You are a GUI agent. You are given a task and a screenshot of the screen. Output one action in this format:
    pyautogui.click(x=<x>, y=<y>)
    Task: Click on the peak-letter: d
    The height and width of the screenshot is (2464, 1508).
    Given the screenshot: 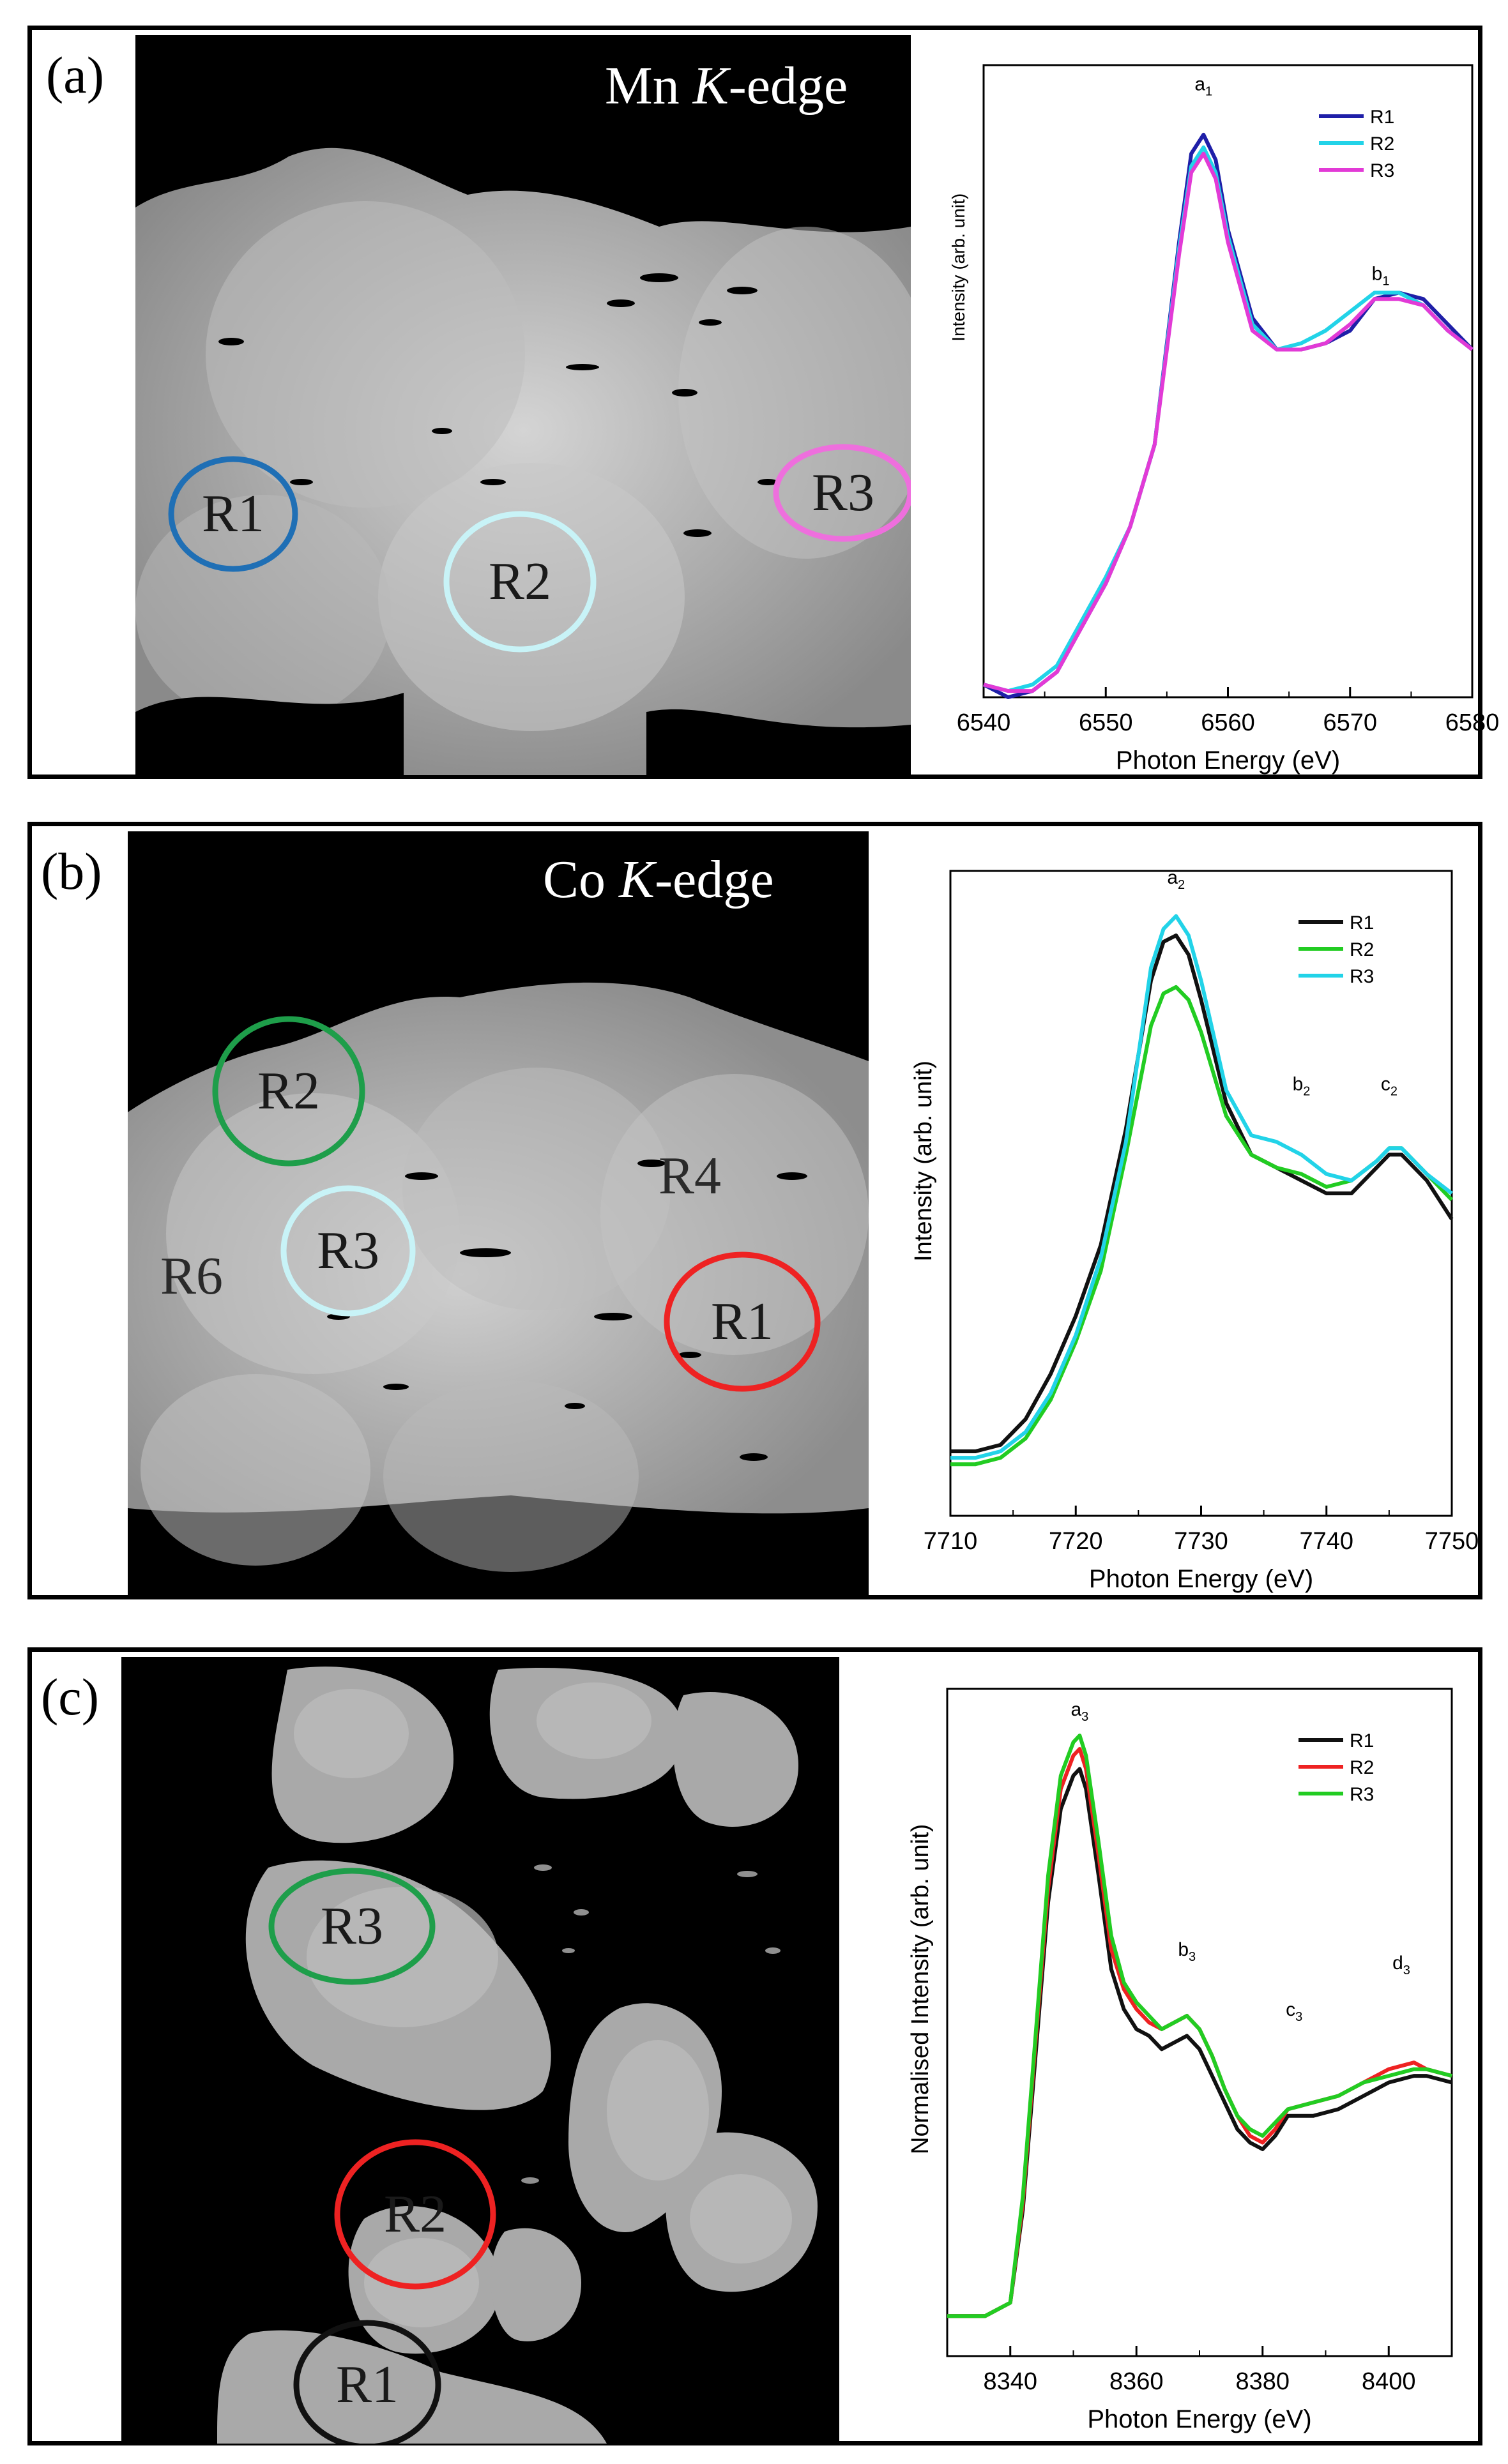 What is the action you would take?
    pyautogui.click(x=1397, y=1963)
    